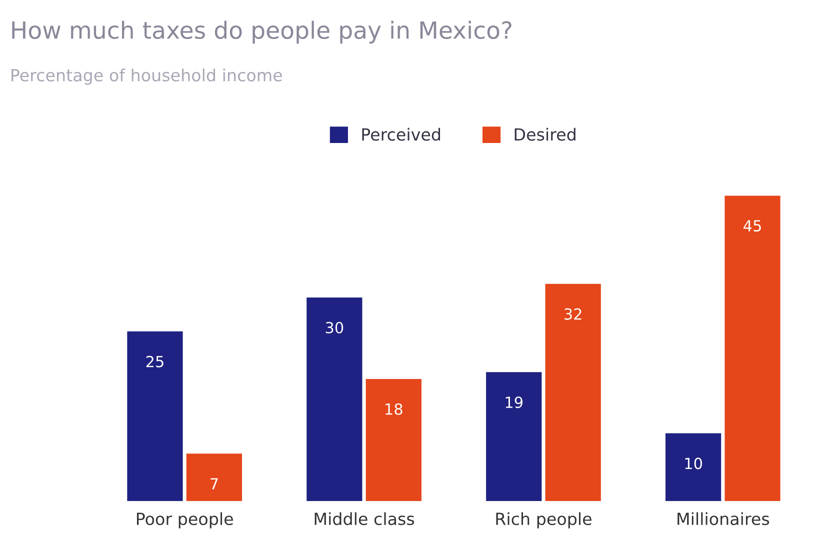 Image resolution: width=825 pixels, height=536 pixels. Describe the element at coordinates (545, 134) in the screenshot. I see `legend-label: Desired` at that location.